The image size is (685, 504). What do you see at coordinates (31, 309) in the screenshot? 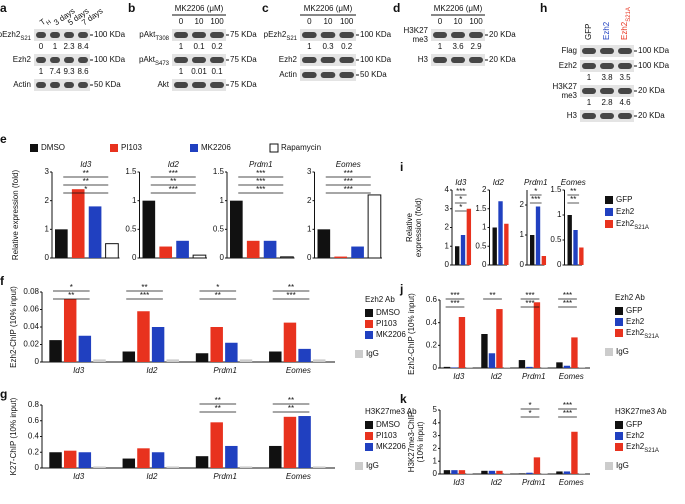
I see `y-tick-label: 0.06` at bounding box center [31, 309].